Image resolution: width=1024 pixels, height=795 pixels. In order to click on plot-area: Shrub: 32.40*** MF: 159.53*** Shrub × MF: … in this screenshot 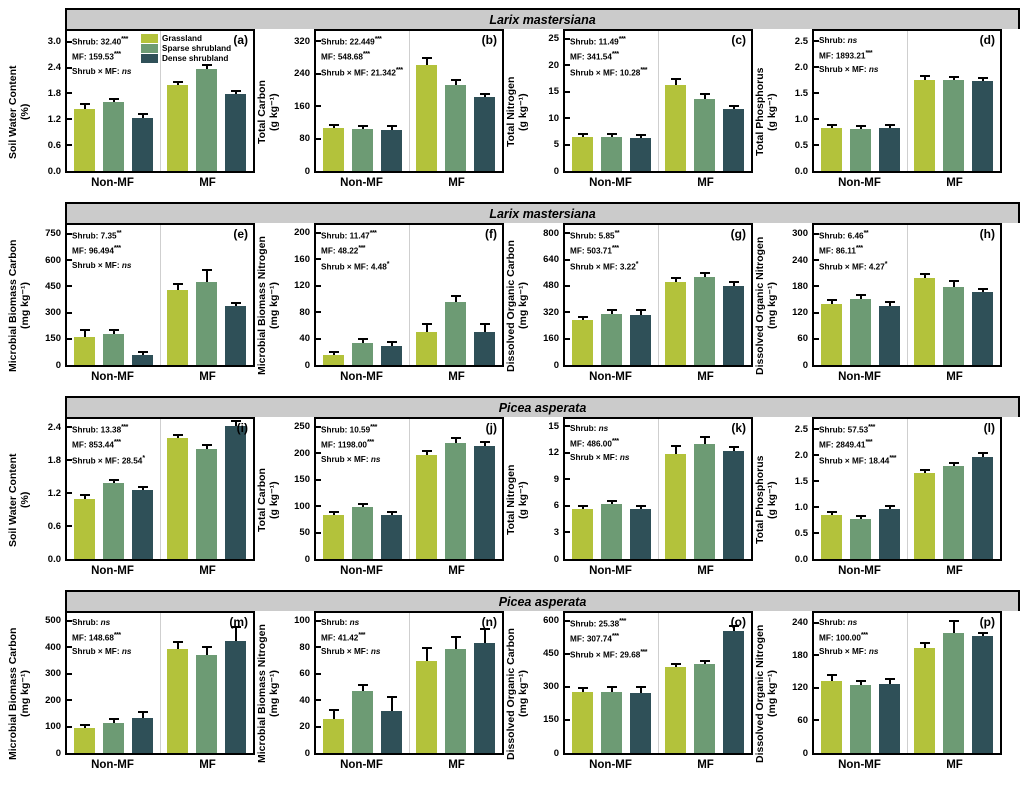, I will do `click(160, 112)`.